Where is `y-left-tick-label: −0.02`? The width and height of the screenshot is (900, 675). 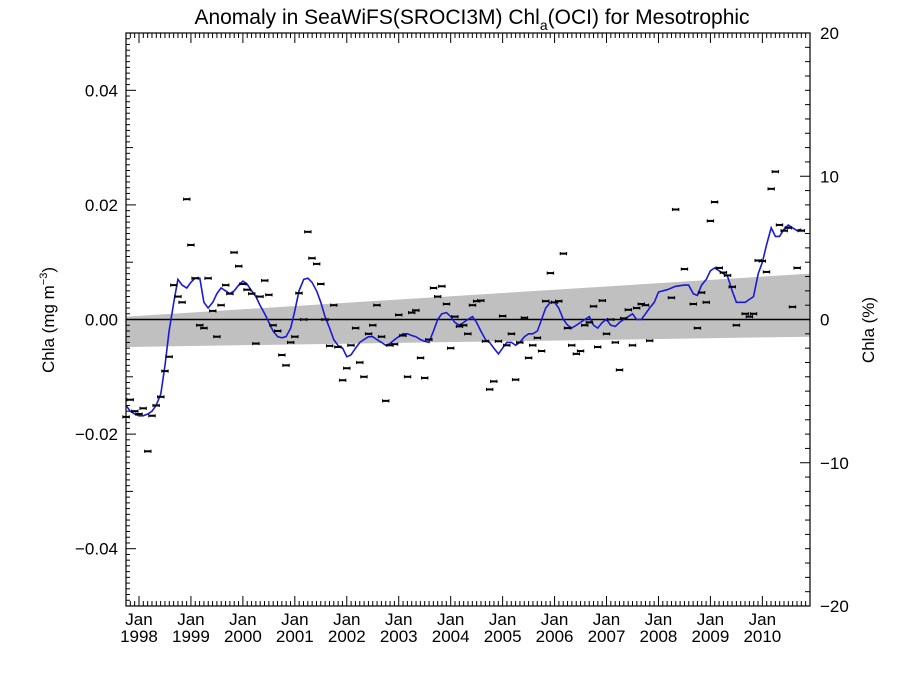
y-left-tick-label: −0.02 is located at coordinates (96, 434).